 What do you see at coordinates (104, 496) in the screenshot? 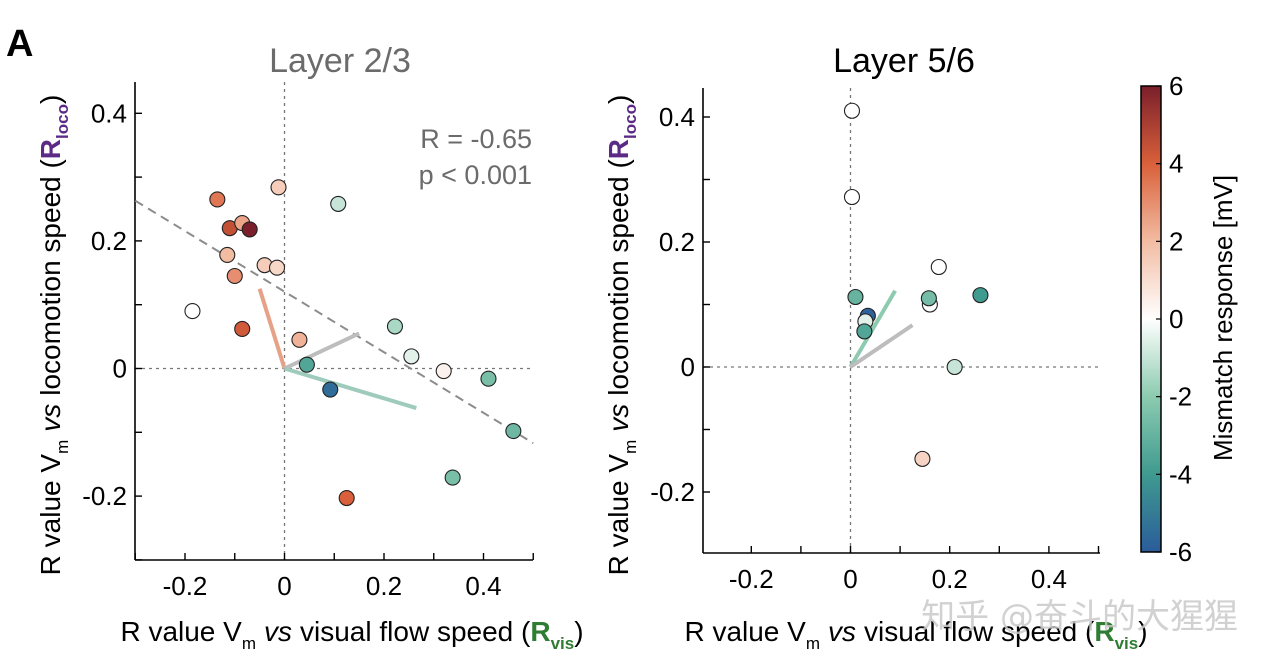
I see `y-tick-label: -0.2` at bounding box center [104, 496].